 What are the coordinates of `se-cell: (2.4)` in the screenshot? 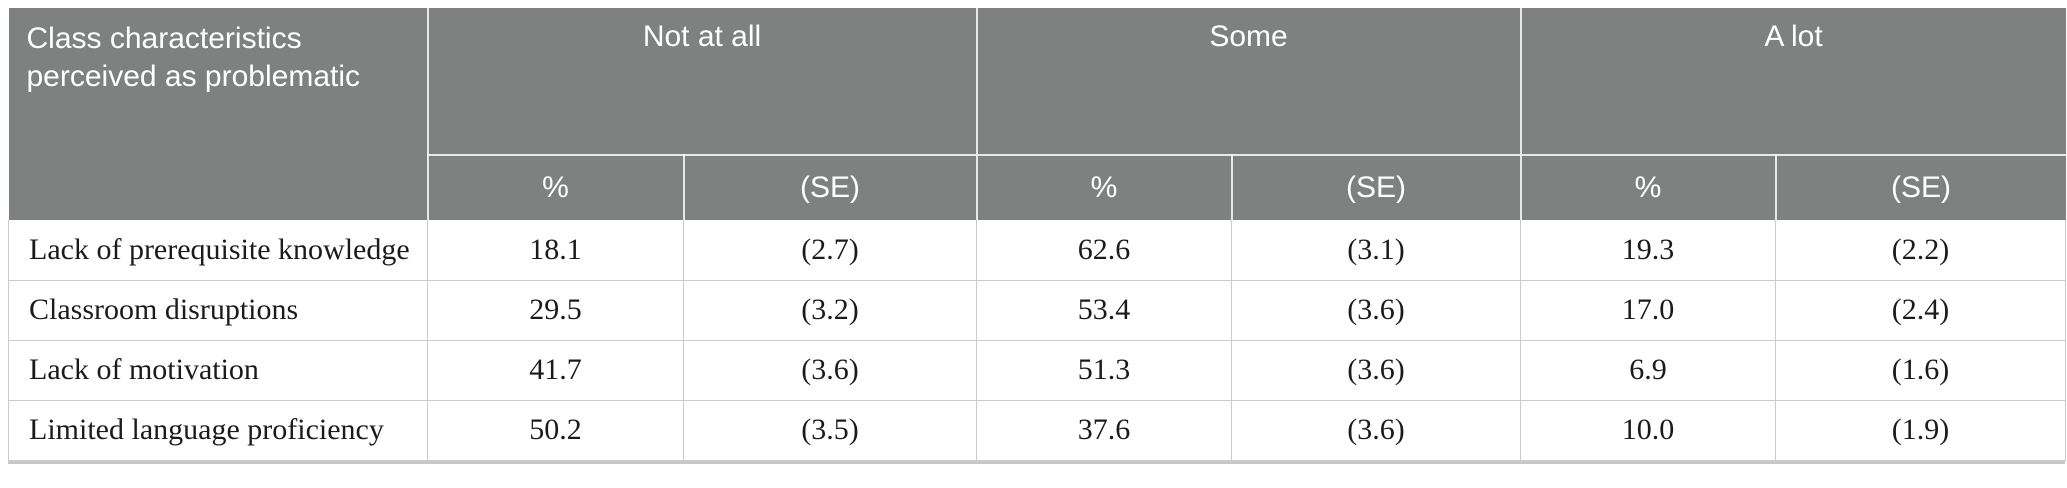 It's located at (1921, 310).